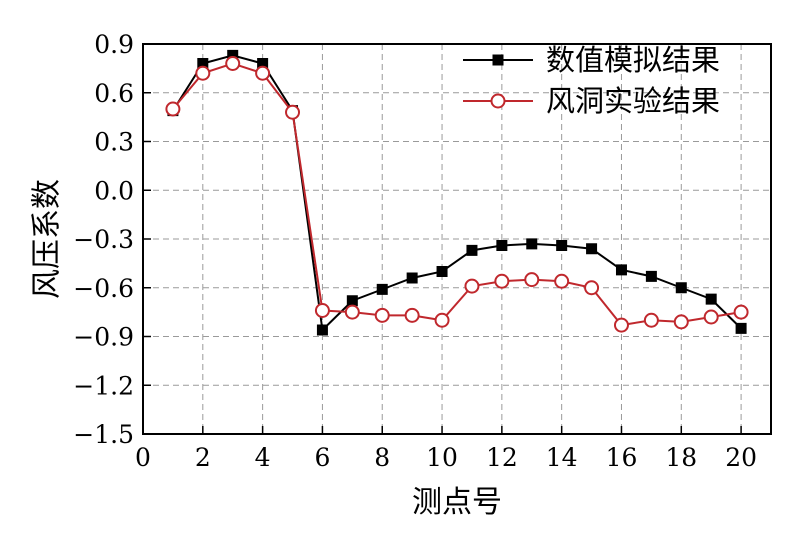 This screenshot has width=789, height=539. What do you see at coordinates (741, 457) in the screenshot?
I see `x-tick-label: 20` at bounding box center [741, 457].